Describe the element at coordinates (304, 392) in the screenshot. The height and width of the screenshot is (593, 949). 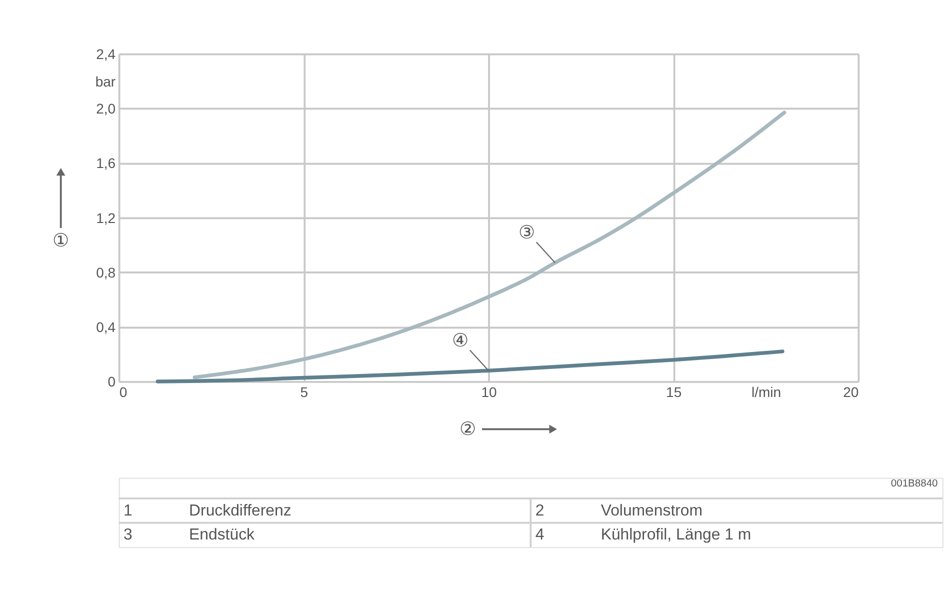
I see `x-tick-label: 5` at that location.